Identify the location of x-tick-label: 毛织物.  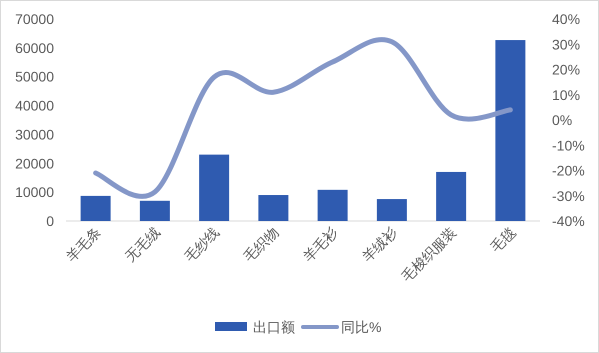
(261, 244).